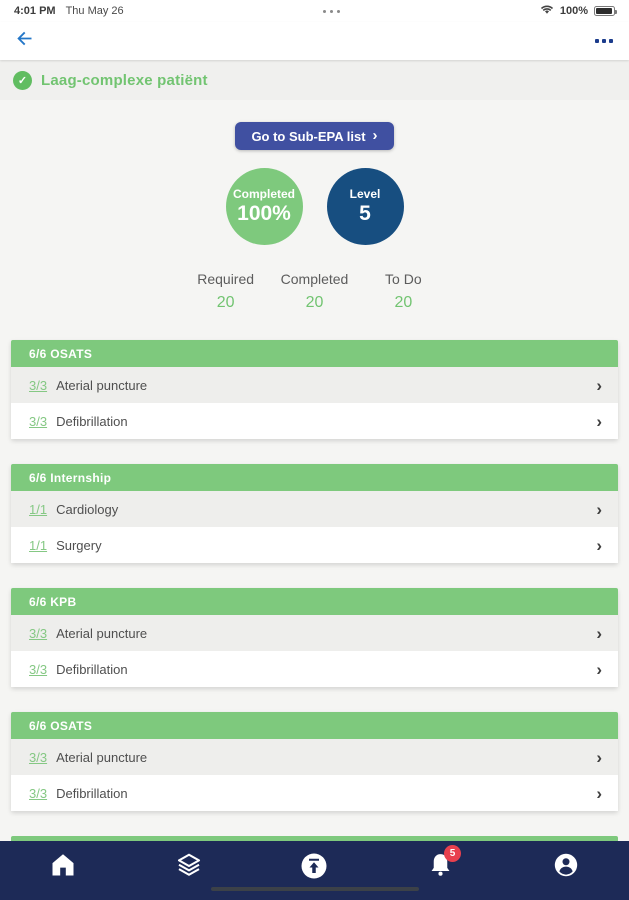 The height and width of the screenshot is (900, 629). I want to click on stats-row: Required 20 Completed 20 To Do 20, so click(314, 291).